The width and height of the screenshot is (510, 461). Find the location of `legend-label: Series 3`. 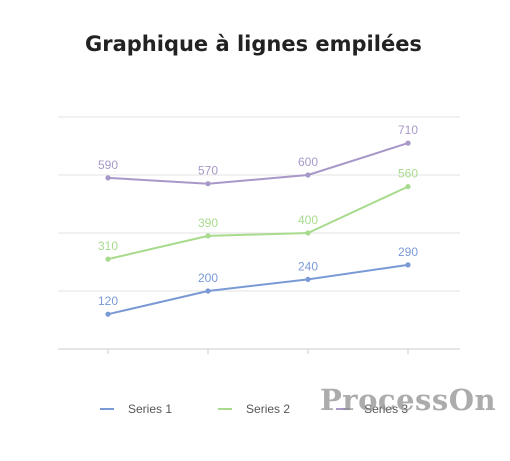

legend-label: Series 3 is located at coordinates (386, 409).